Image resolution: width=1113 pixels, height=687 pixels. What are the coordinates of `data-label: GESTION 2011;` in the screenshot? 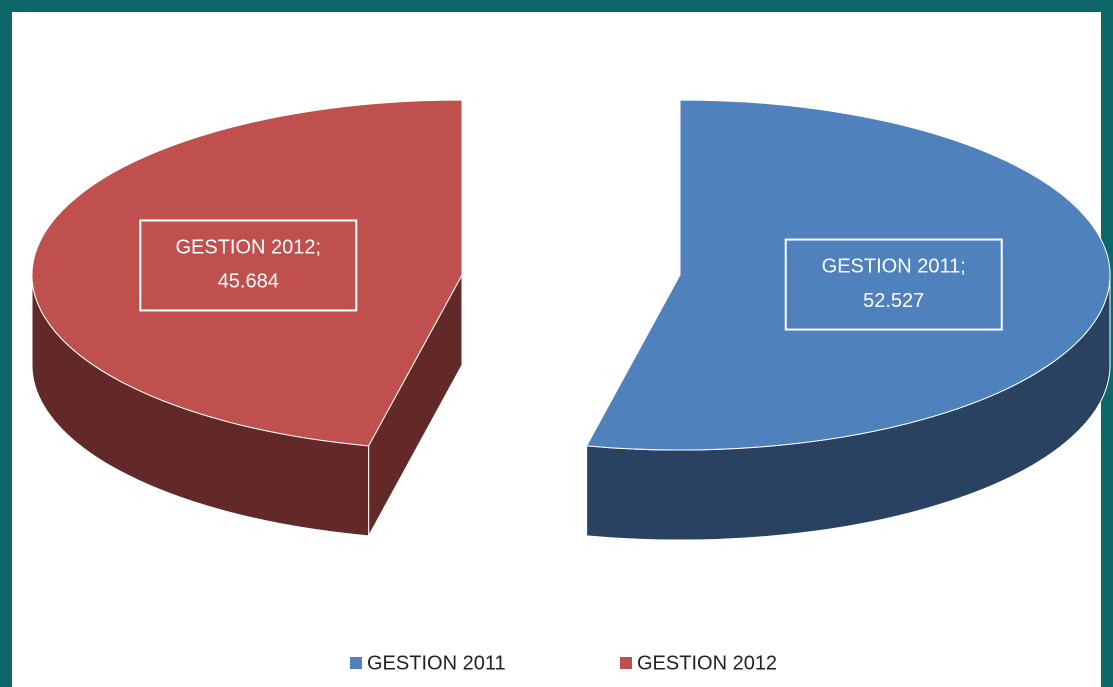 It's located at (894, 267).